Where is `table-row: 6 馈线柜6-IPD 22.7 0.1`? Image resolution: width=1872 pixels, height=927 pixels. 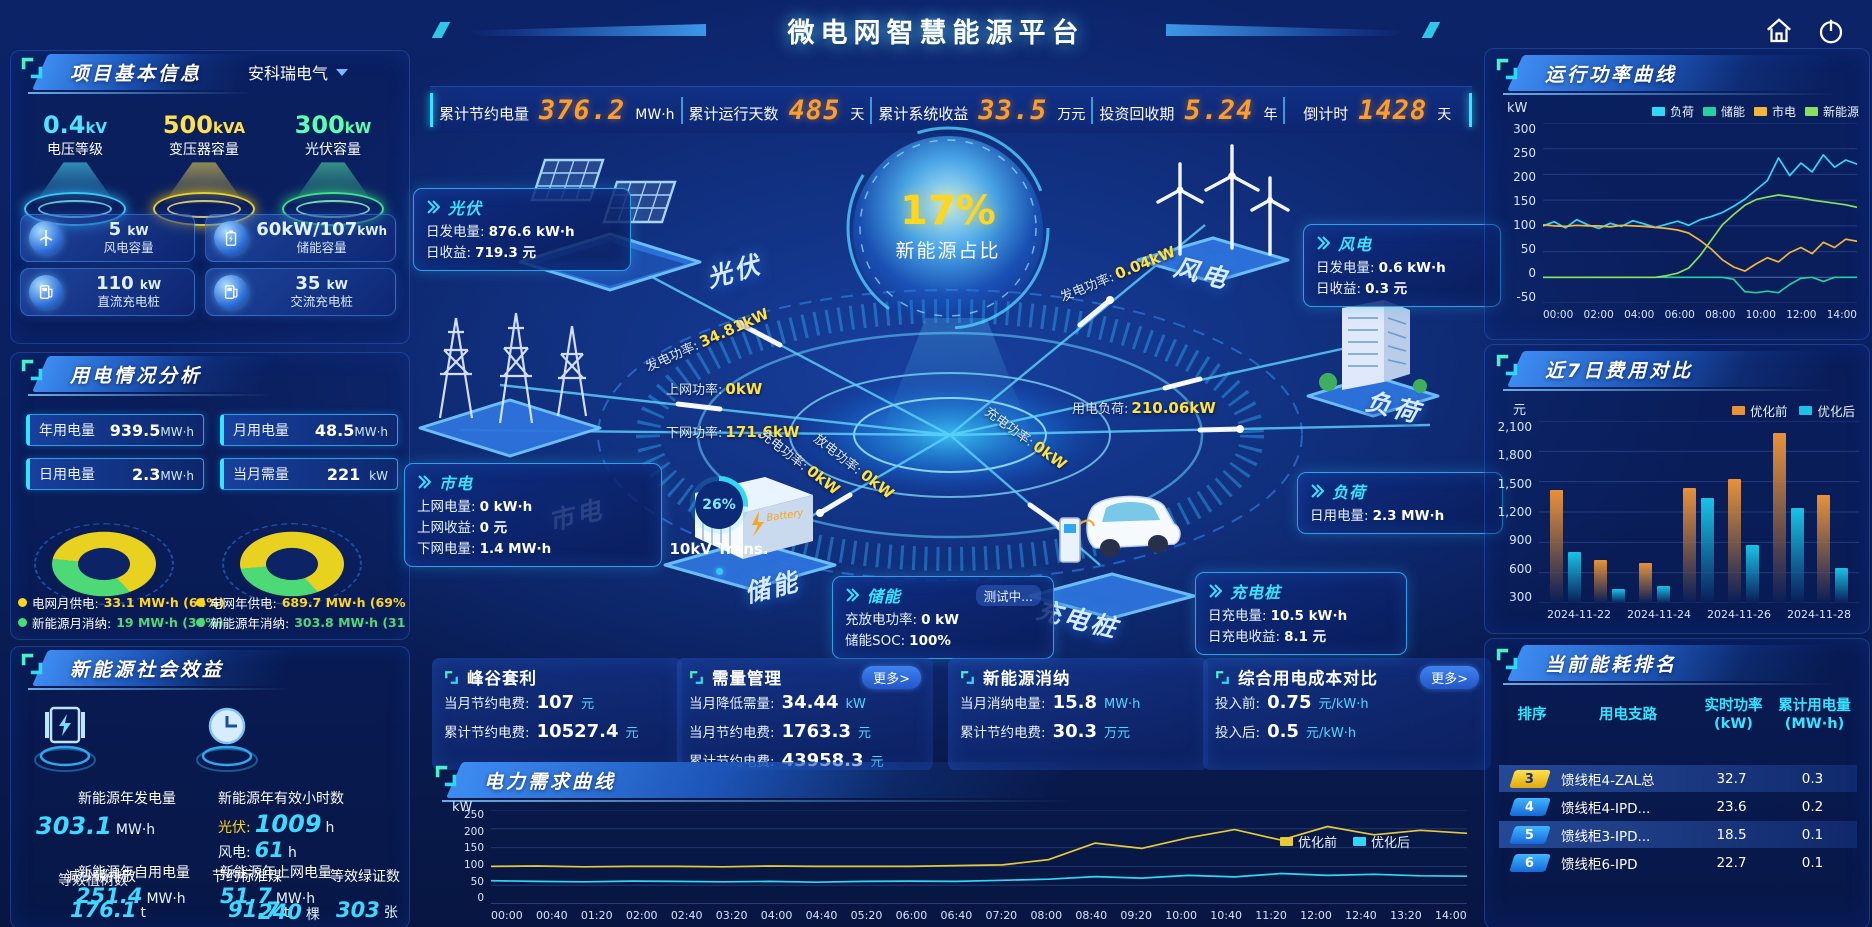 table-row: 6 馈线柜6-IPD 22.7 0.1 is located at coordinates (1678, 862).